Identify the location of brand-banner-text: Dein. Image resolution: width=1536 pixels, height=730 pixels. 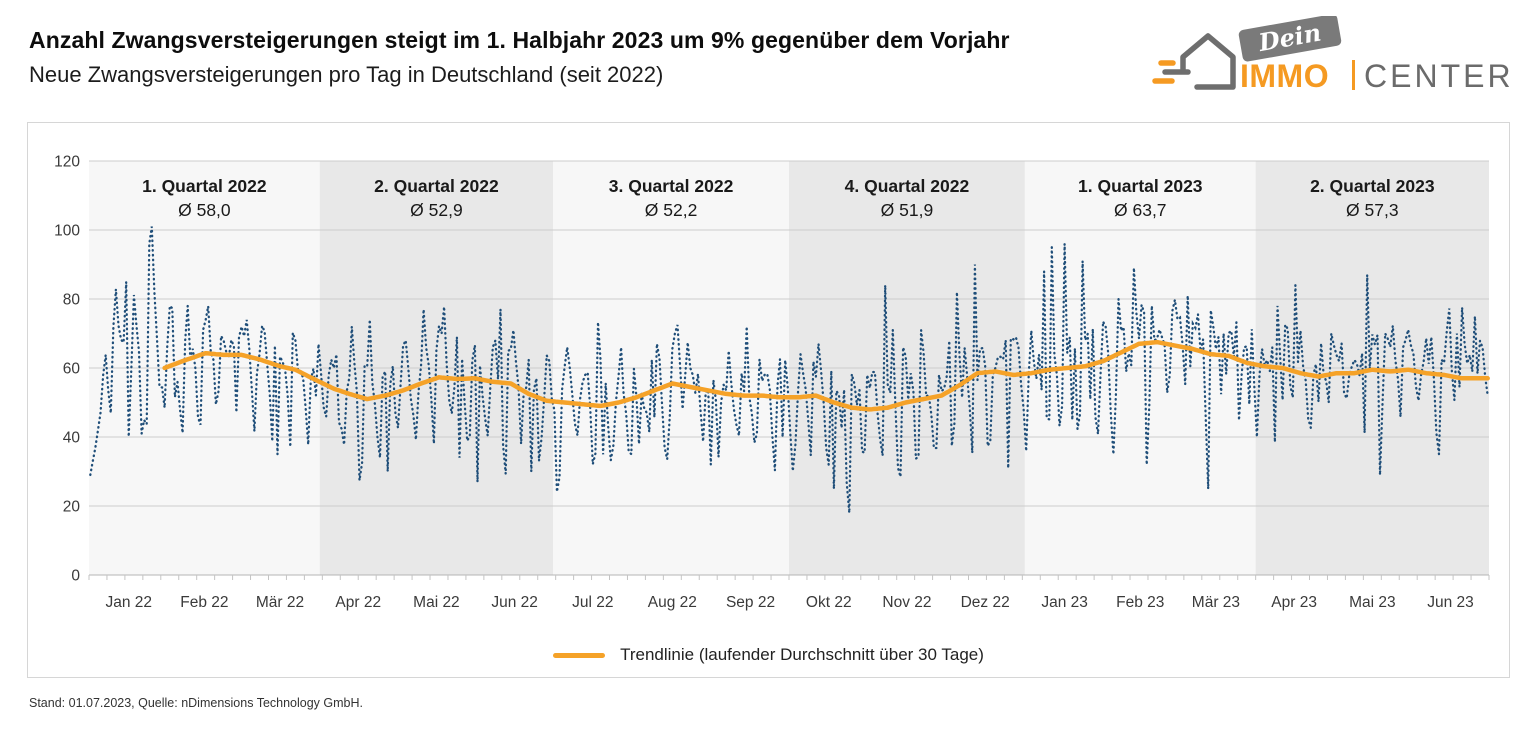
(1290, 38).